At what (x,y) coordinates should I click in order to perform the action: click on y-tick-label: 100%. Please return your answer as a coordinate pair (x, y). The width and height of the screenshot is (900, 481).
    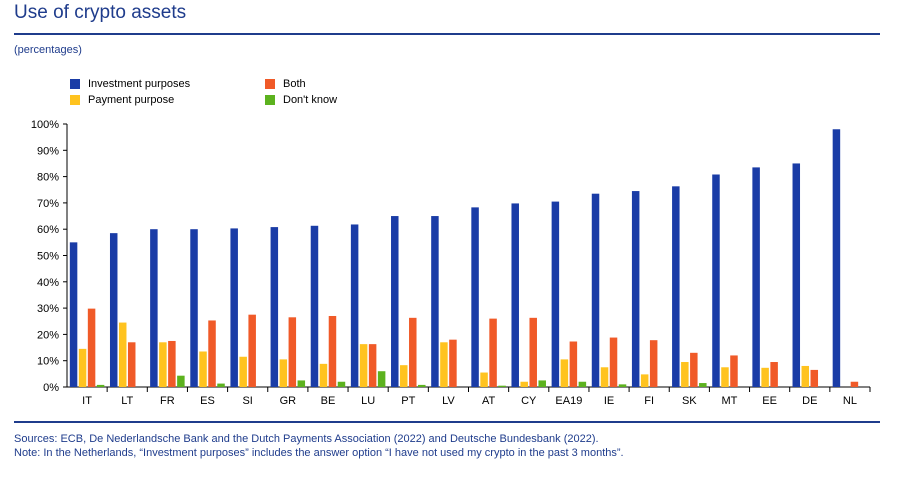
    Looking at the image, I should click on (45, 125).